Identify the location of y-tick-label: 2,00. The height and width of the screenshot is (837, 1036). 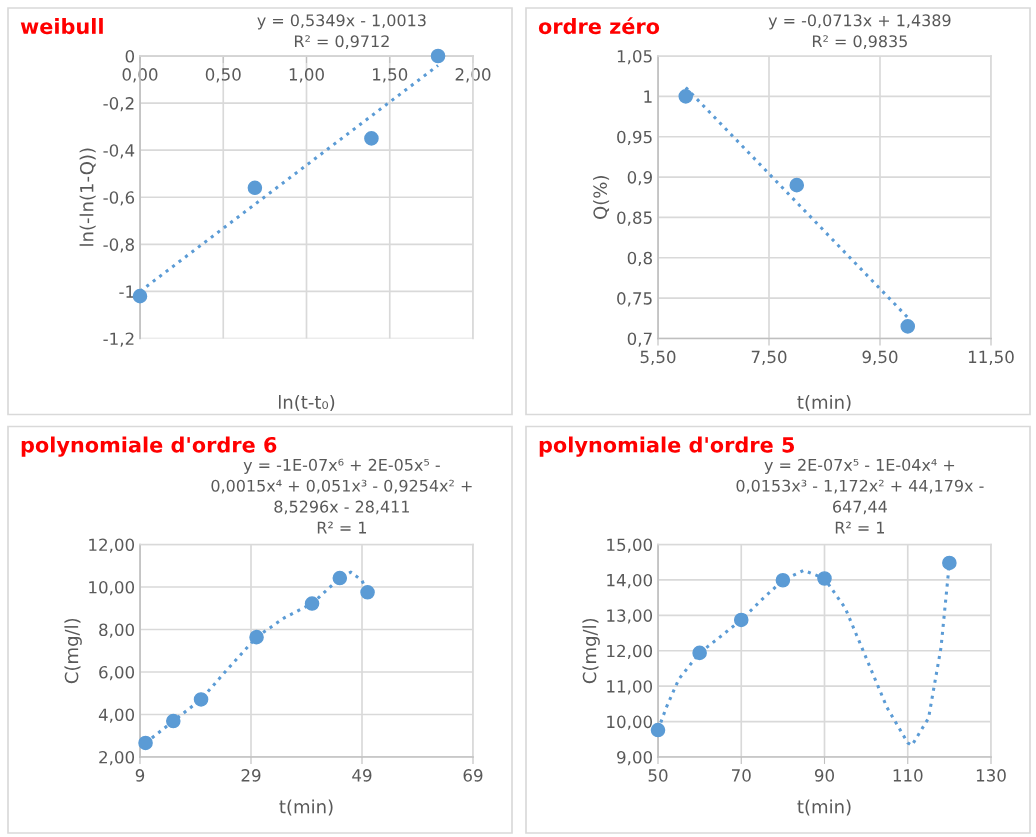
(117, 758).